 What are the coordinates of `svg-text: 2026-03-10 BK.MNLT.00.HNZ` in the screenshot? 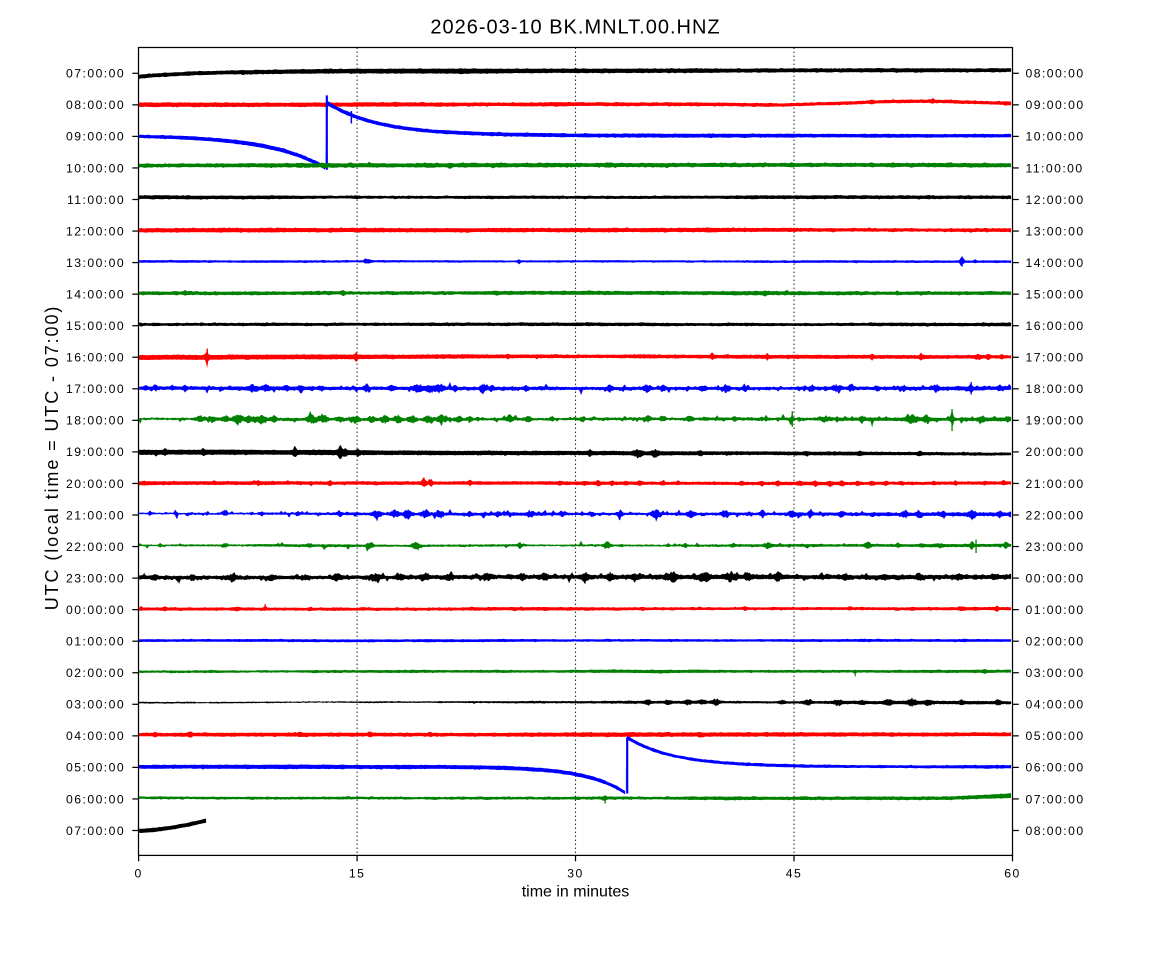 It's located at (575, 28).